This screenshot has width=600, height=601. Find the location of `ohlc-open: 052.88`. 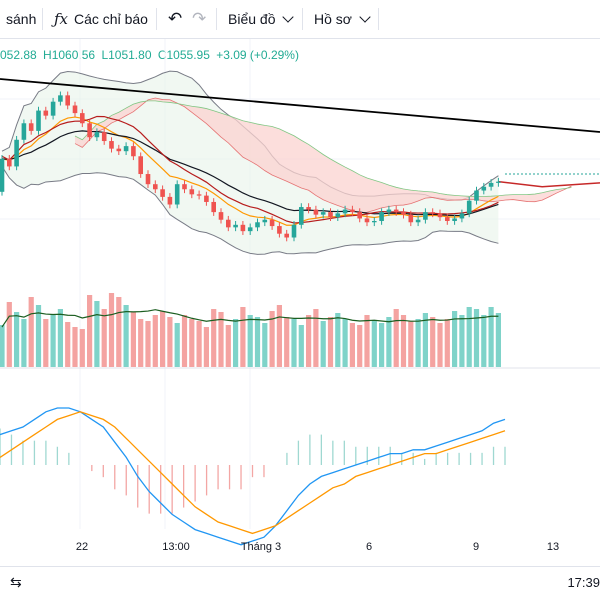

ohlc-open: 052.88 is located at coordinates (18, 55).